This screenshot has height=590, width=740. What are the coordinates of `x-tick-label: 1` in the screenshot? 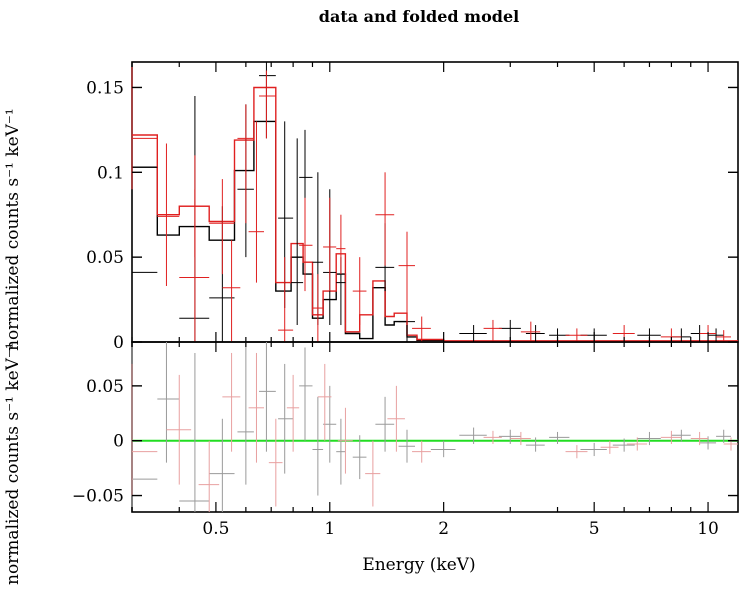 It's located at (329, 529).